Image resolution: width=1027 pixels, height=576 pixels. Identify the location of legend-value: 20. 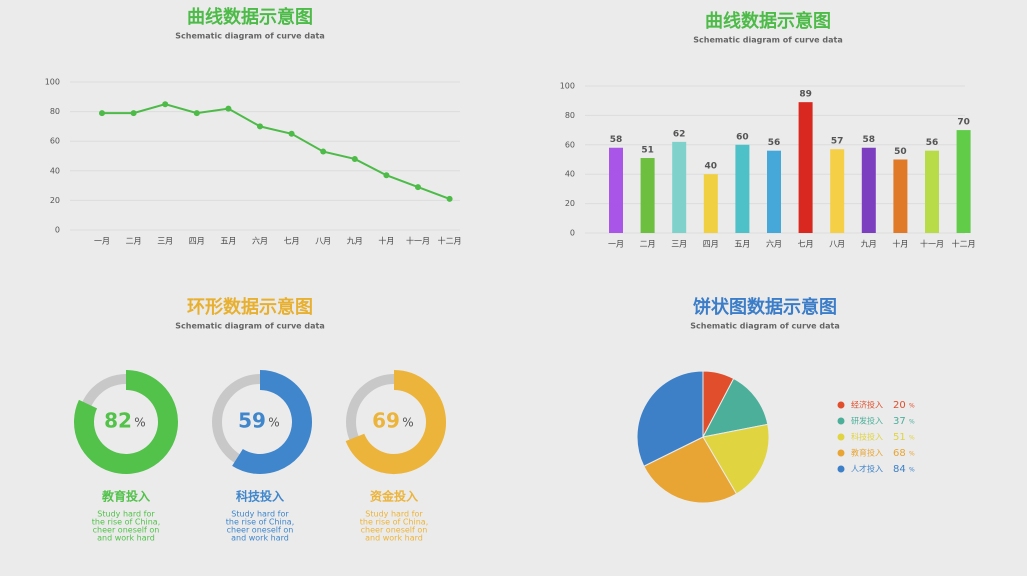
(899, 405).